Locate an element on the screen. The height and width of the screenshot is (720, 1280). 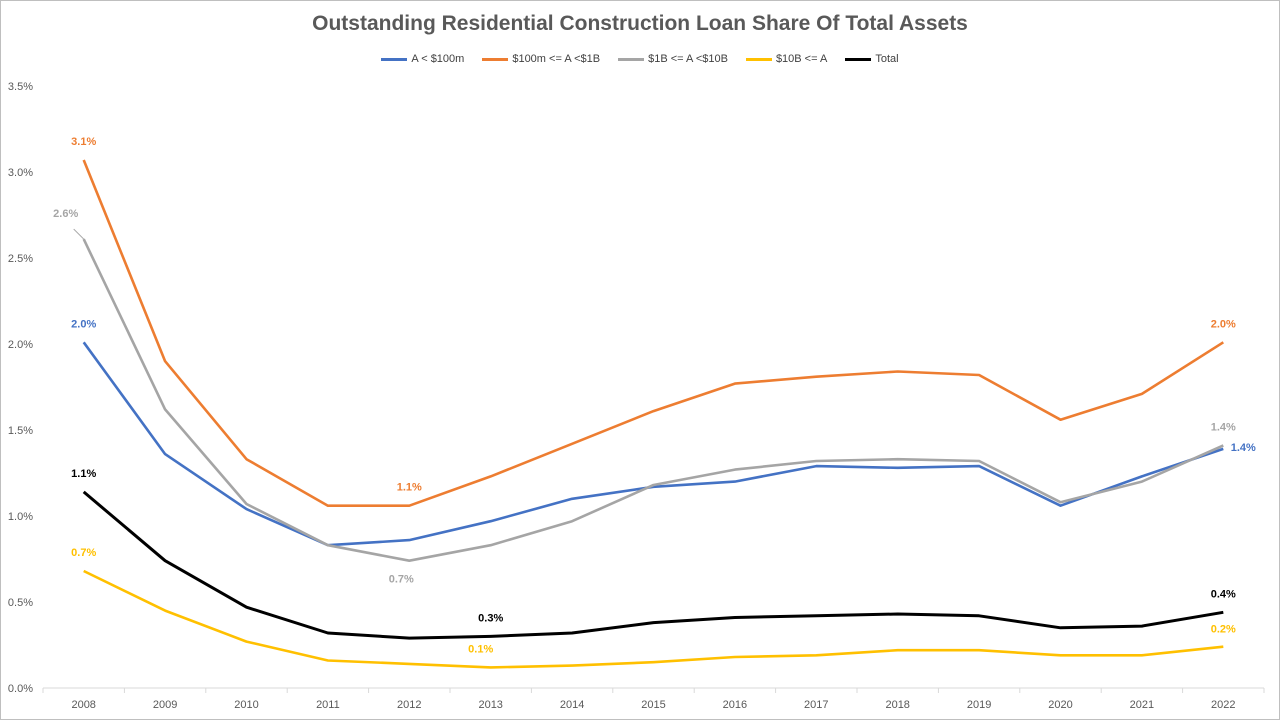
x-tick-label: 2009 is located at coordinates (165, 705).